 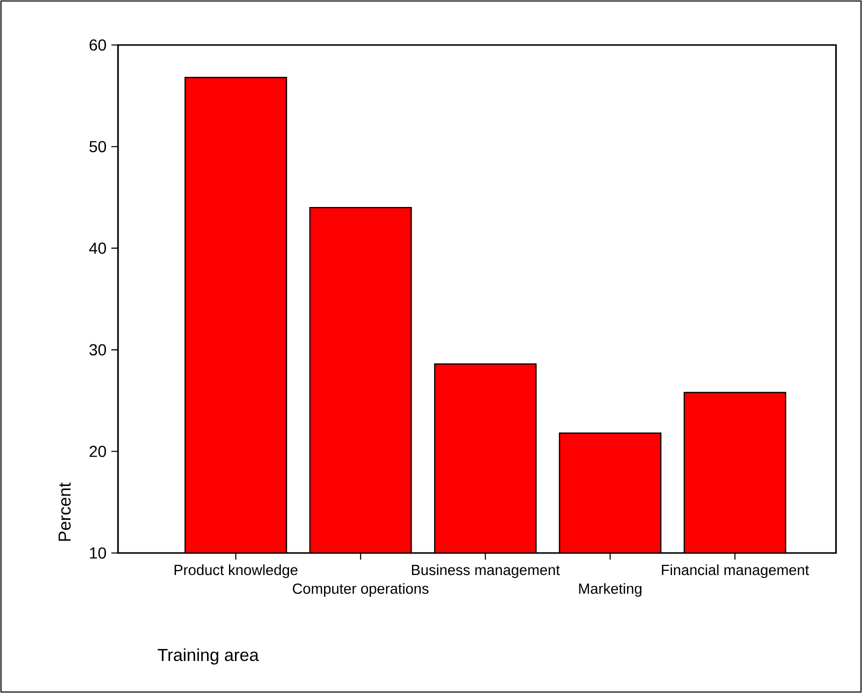 I want to click on x-tick-label: Business management, so click(x=486, y=571).